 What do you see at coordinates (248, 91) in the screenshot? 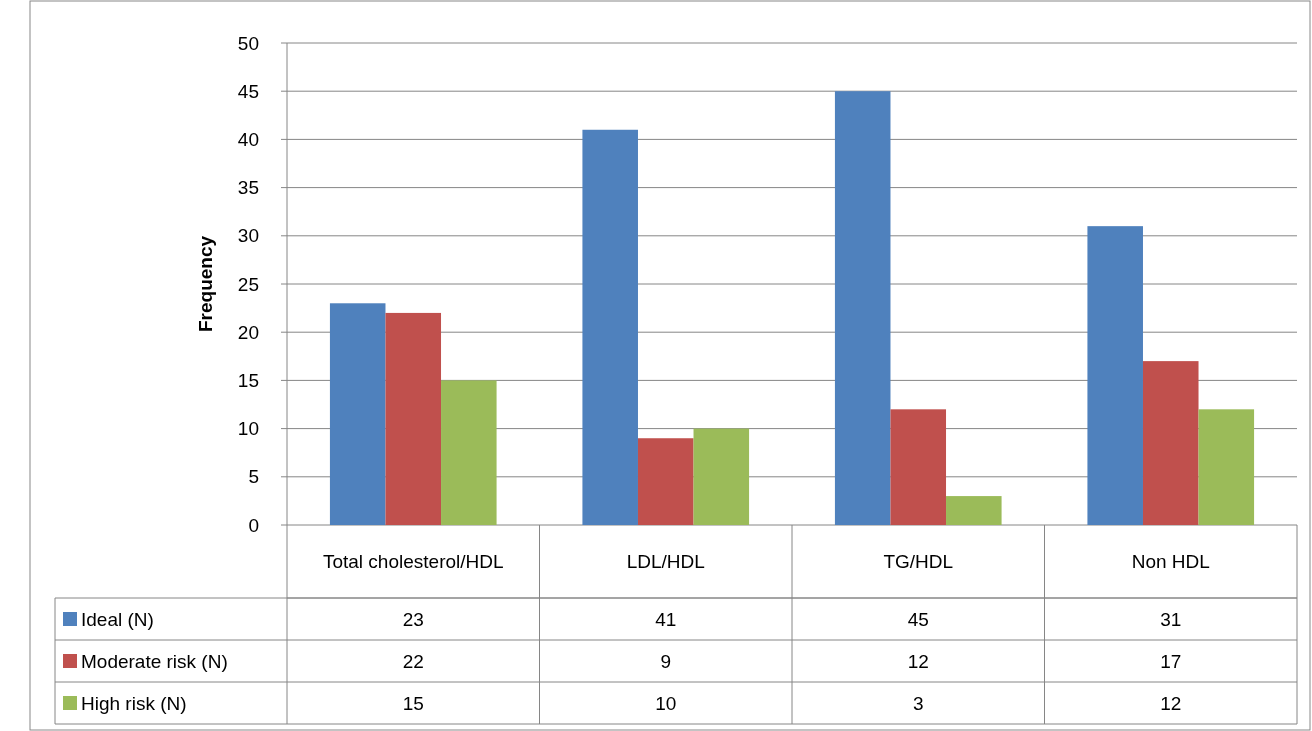
I see `y-tick-label: 45` at bounding box center [248, 91].